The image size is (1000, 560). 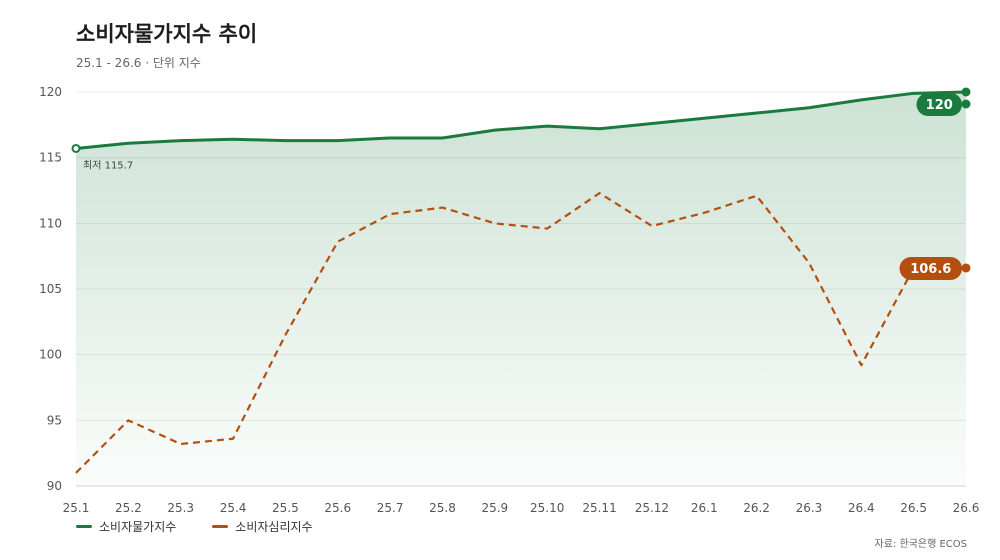 I want to click on csi-end-label: 106.6, so click(x=930, y=269).